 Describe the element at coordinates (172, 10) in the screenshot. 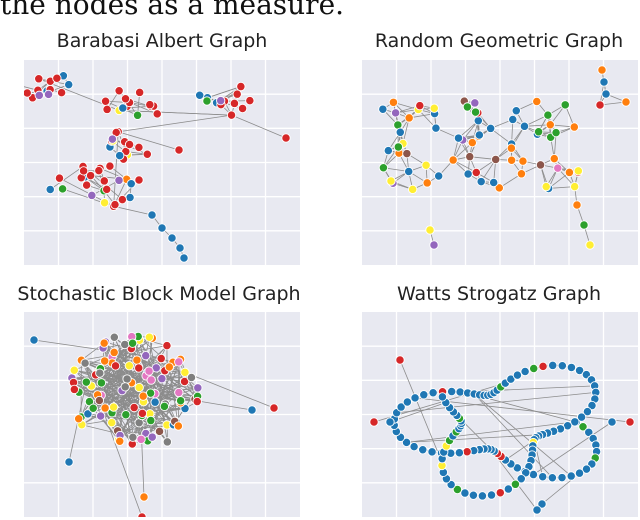

I see `header-text: the nodes as a measure.` at that location.